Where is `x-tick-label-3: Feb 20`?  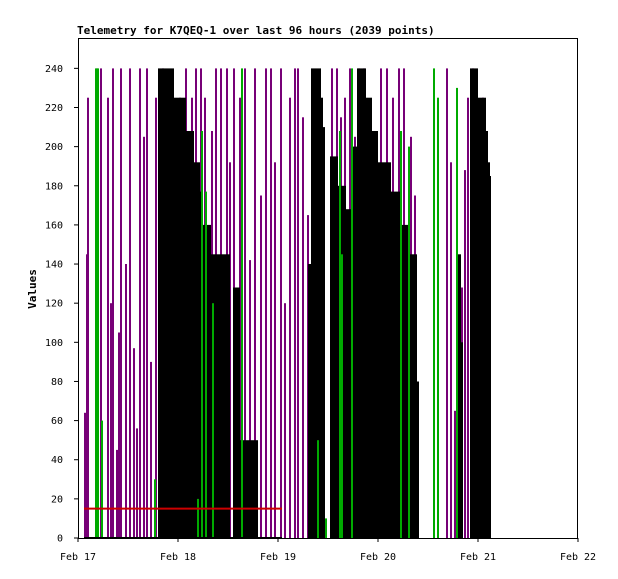 x-tick-label-3: Feb 20 is located at coordinates (378, 557).